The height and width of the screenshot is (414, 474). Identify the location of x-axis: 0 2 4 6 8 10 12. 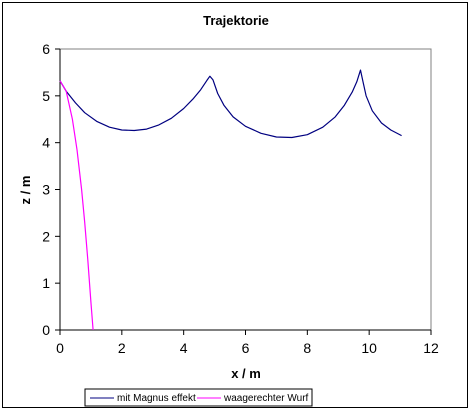
(247, 342).